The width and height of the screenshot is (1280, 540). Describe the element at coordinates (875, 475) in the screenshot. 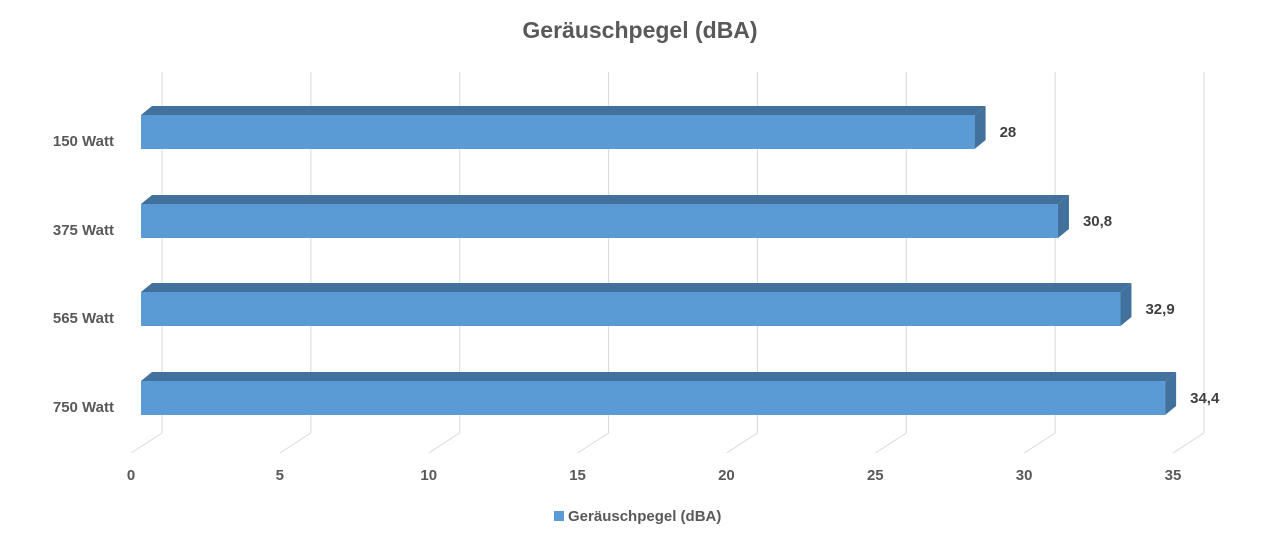

I see `x-tick-label-5: 25` at that location.